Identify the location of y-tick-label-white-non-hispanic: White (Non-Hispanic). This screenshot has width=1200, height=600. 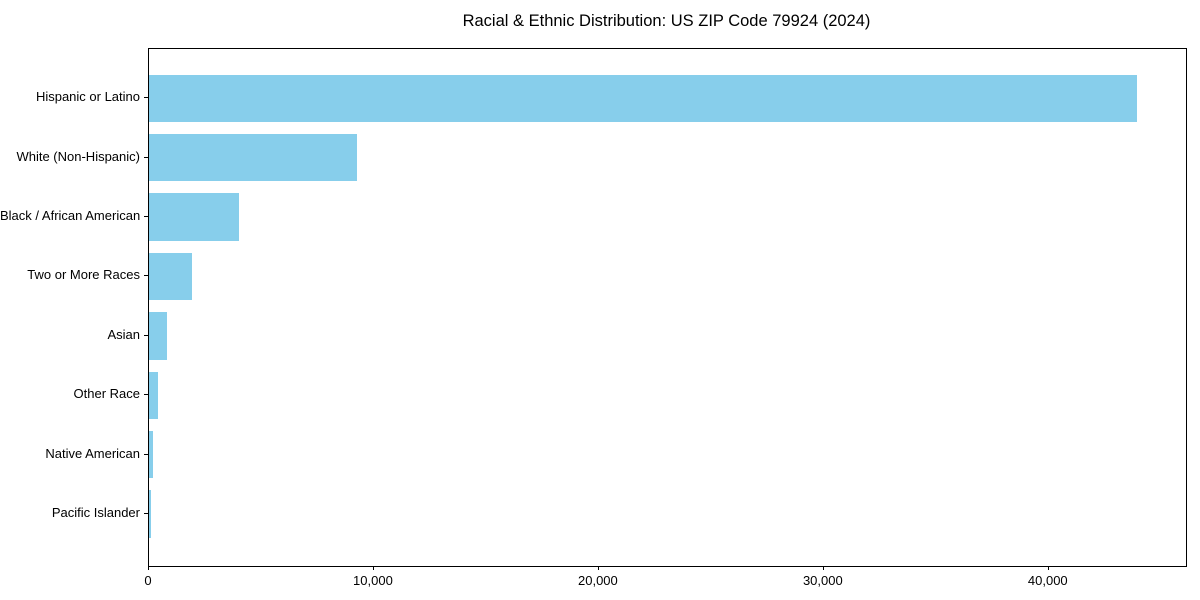
(78, 156).